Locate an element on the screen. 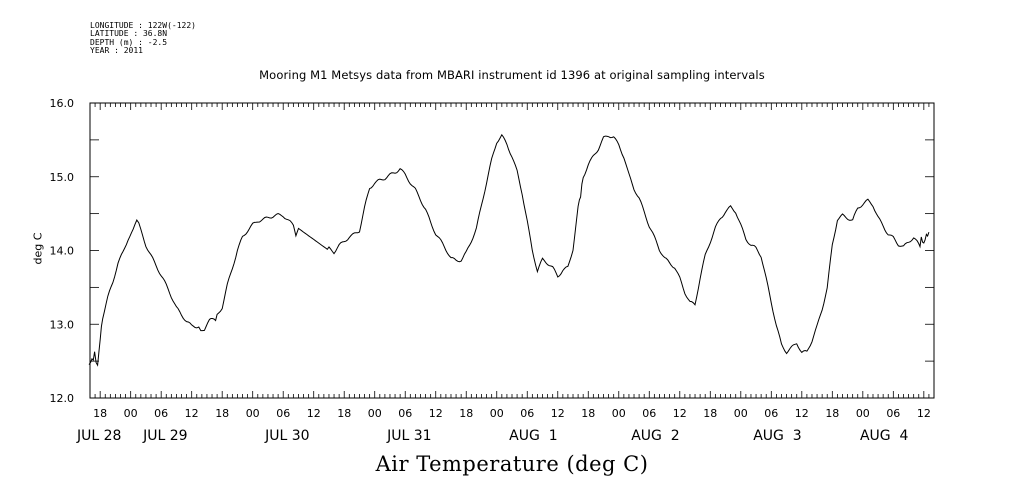 The height and width of the screenshot is (504, 1009). x-date-label: AUG 4 is located at coordinates (884, 436).